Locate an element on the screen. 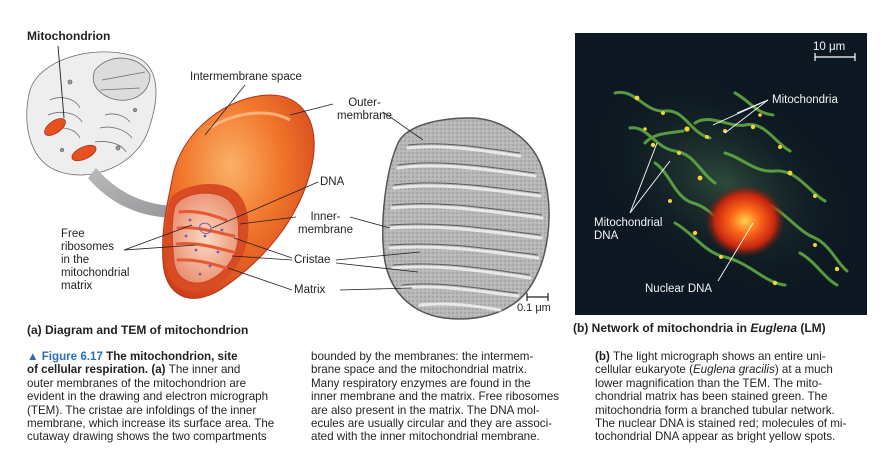 The height and width of the screenshot is (467, 888). tem-scale-label: 0.1 μm is located at coordinates (534, 308).